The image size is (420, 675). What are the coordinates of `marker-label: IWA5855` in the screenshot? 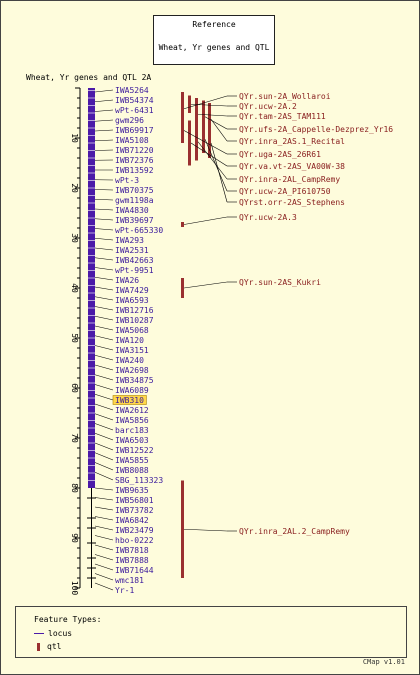 It's located at (132, 460).